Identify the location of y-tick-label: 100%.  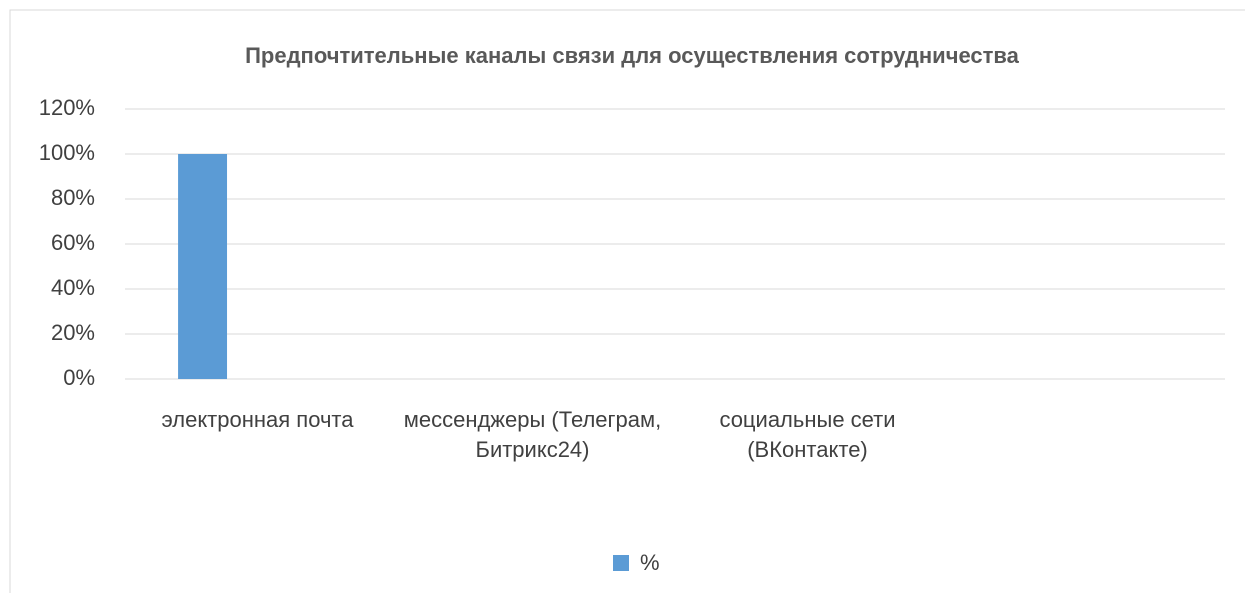
(67, 152).